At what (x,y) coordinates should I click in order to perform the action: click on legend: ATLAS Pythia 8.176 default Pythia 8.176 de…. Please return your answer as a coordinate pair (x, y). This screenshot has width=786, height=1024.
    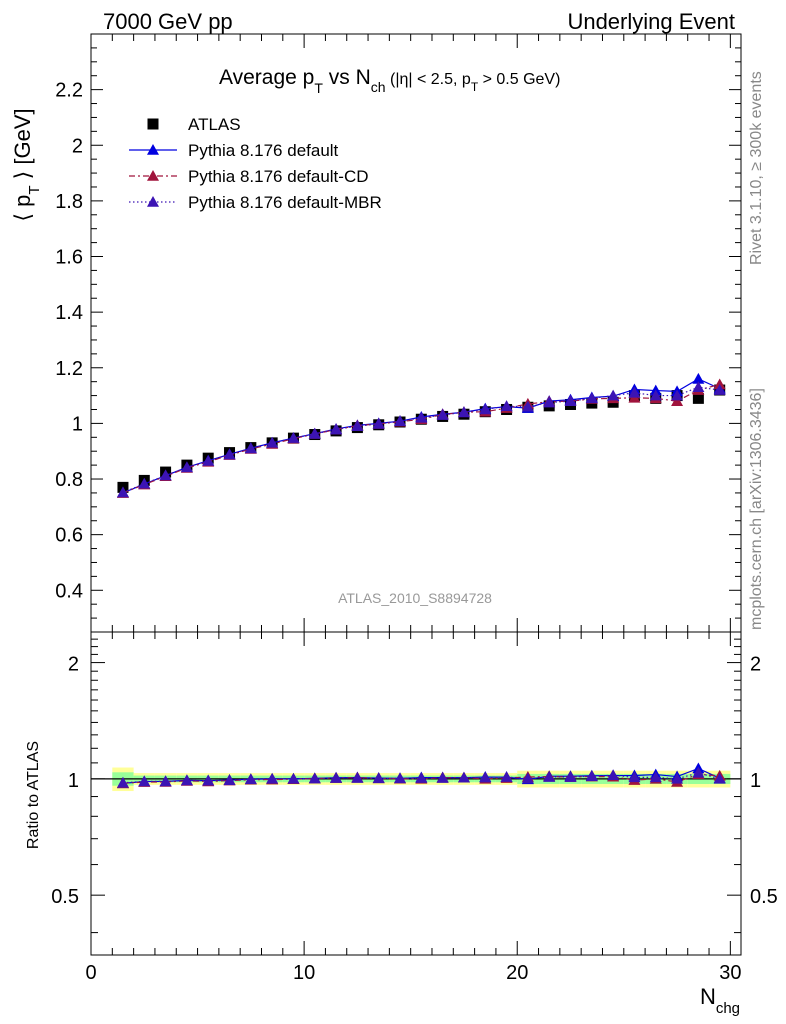
    Looking at the image, I should click on (255, 163).